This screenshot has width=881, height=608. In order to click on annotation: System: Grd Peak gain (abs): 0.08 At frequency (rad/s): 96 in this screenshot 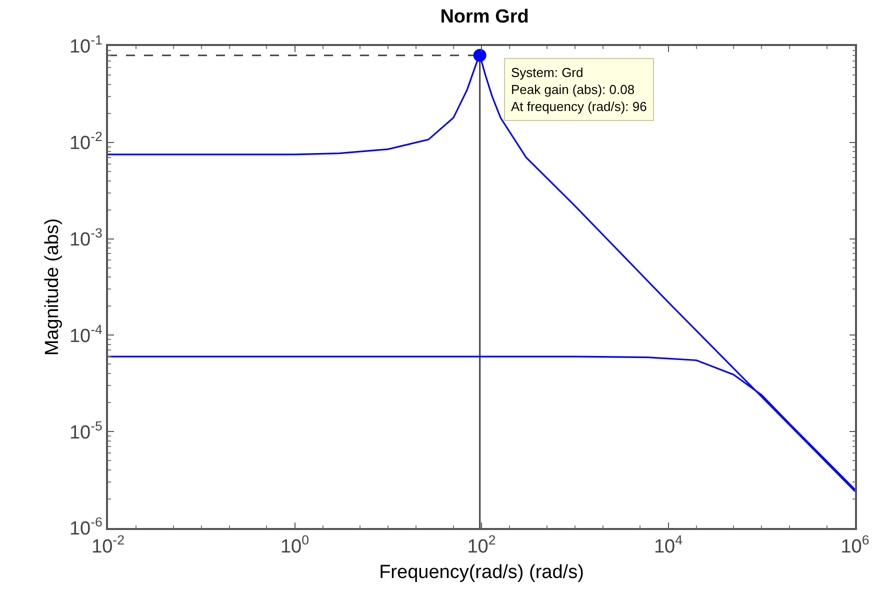, I will do `click(579, 89)`.